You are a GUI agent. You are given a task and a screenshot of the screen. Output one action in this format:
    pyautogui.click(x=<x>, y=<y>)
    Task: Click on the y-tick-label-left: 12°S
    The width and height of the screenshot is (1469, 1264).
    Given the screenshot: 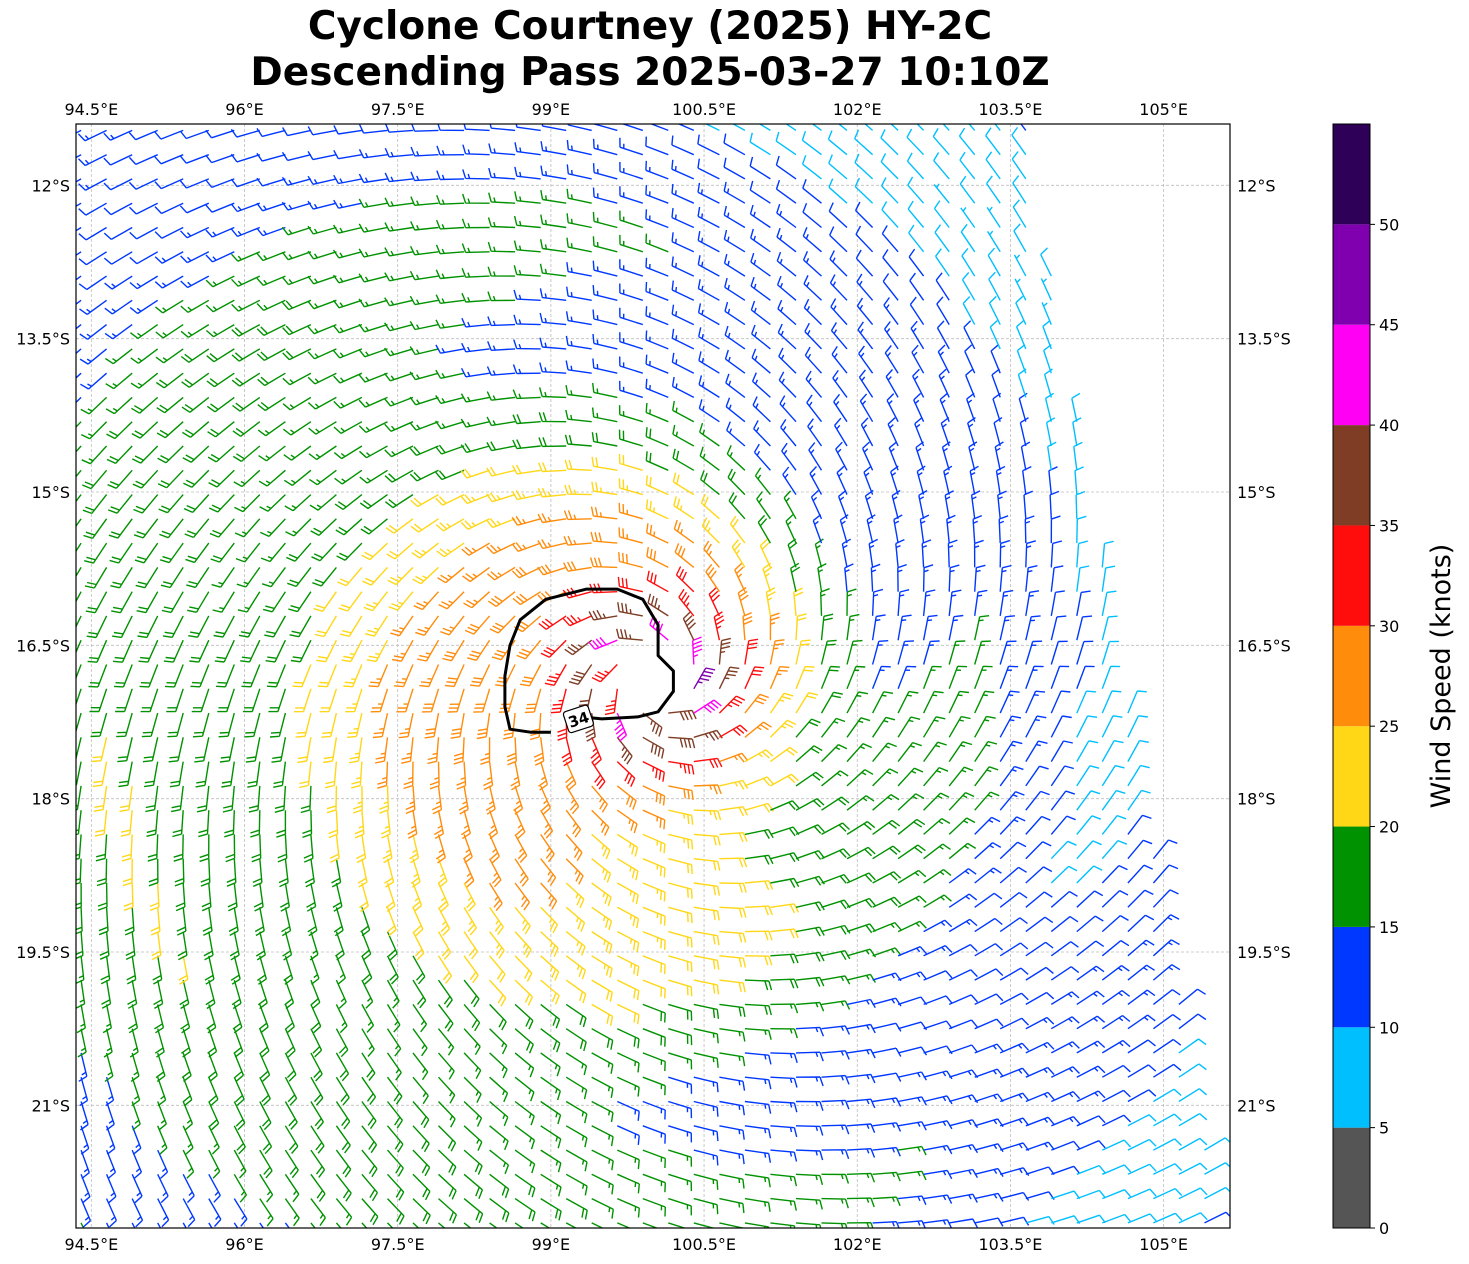 What is the action you would take?
    pyautogui.click(x=50, y=185)
    